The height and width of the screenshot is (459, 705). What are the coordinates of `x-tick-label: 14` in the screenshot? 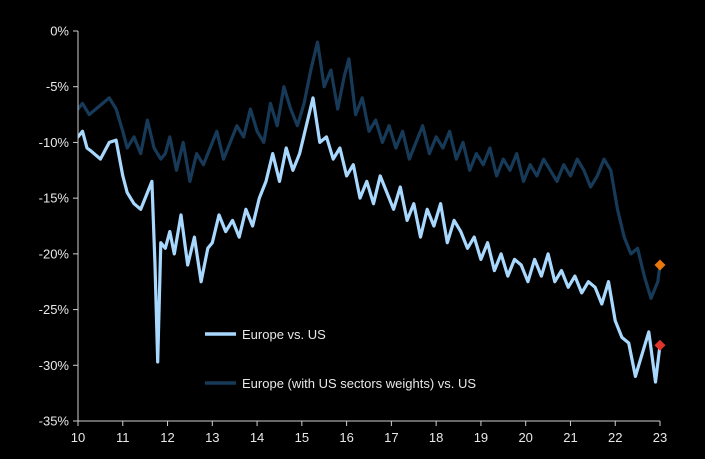 It's located at (257, 437).